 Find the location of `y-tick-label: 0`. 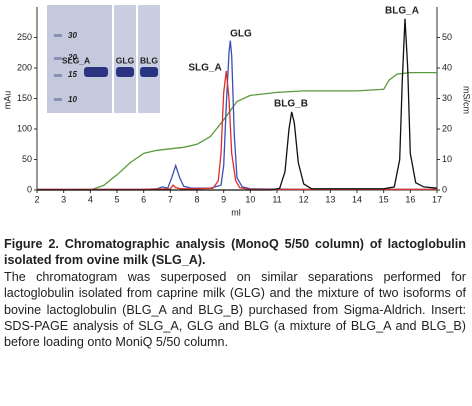

y-tick-label: 0 is located at coordinates (29, 189).